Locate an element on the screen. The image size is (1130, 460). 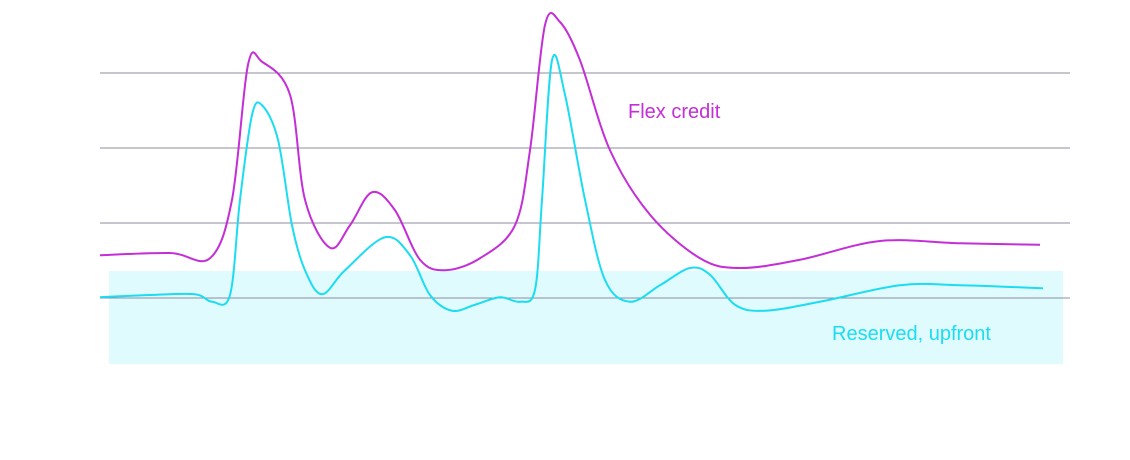
series-label: Flex credit is located at coordinates (674, 112).